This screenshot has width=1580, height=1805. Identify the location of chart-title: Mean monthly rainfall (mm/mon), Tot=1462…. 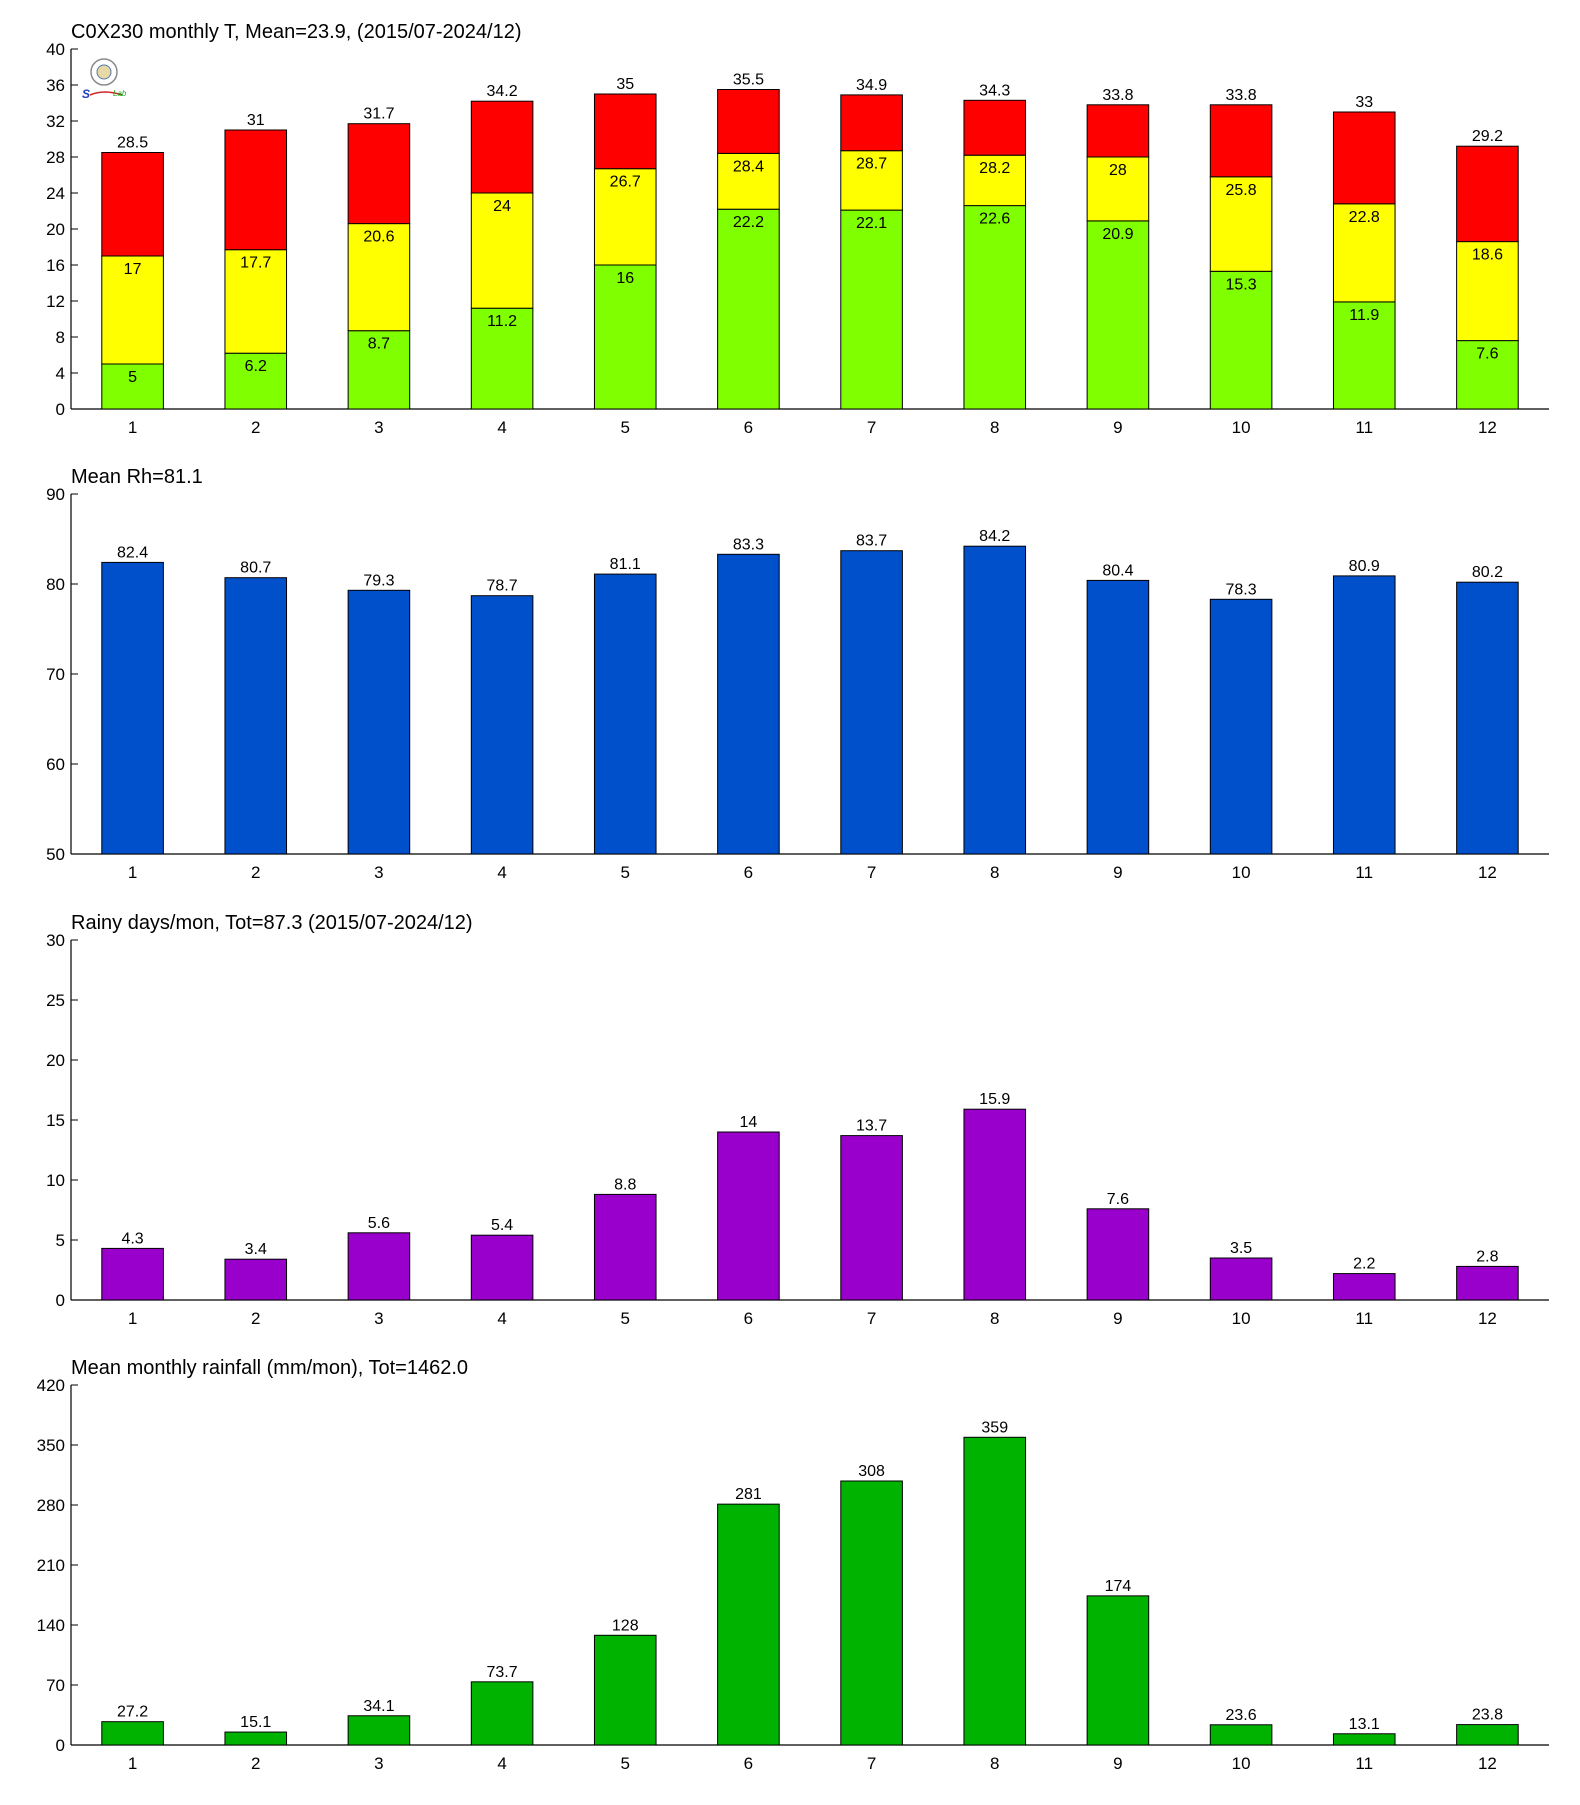
(269, 1368).